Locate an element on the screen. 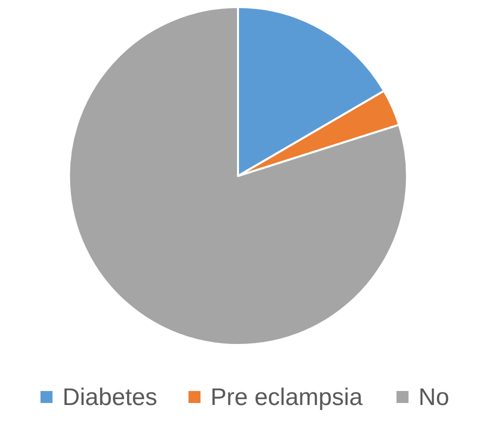 This screenshot has height=421, width=483. legend-label: Diabetes is located at coordinates (110, 397).